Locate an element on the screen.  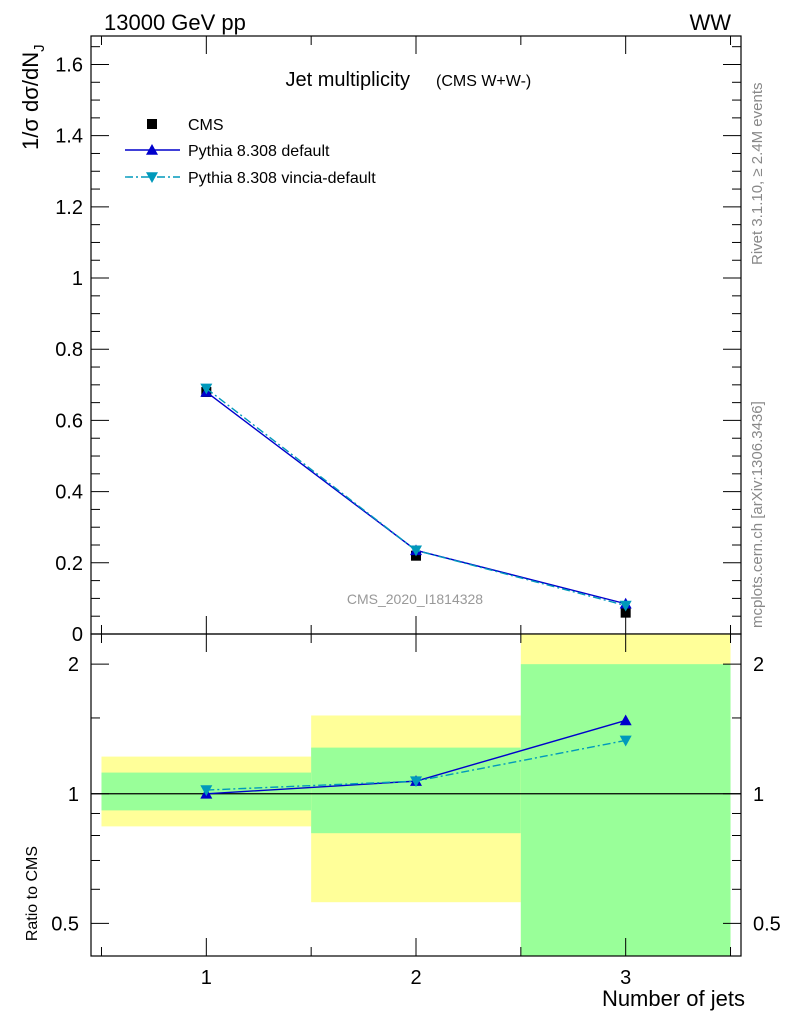
y-tick-label: 0 is located at coordinates (77, 635).